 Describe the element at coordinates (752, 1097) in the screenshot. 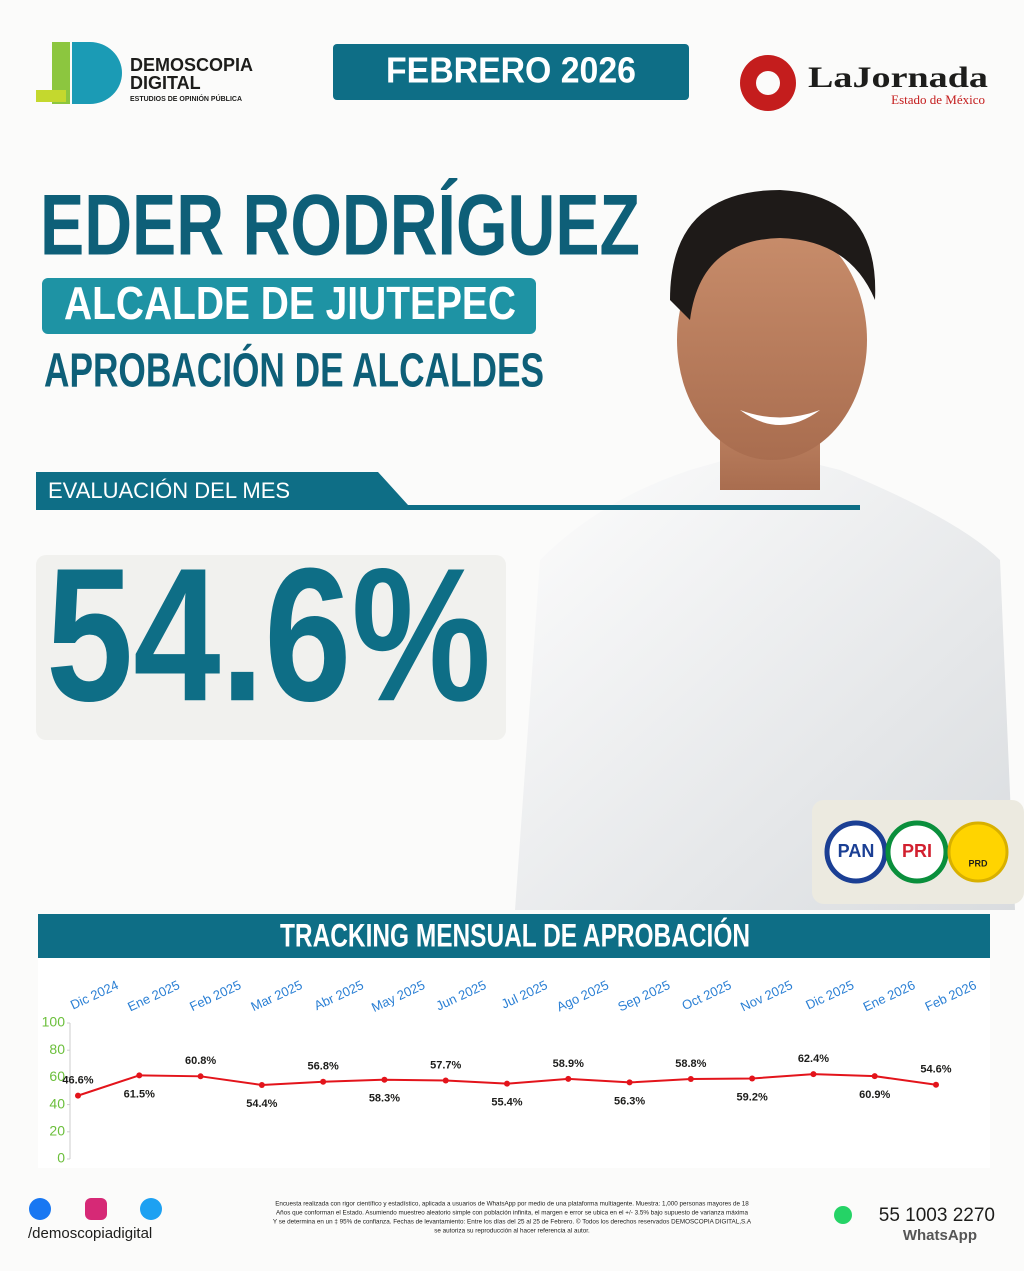

I see `data-label: 59.2%` at that location.